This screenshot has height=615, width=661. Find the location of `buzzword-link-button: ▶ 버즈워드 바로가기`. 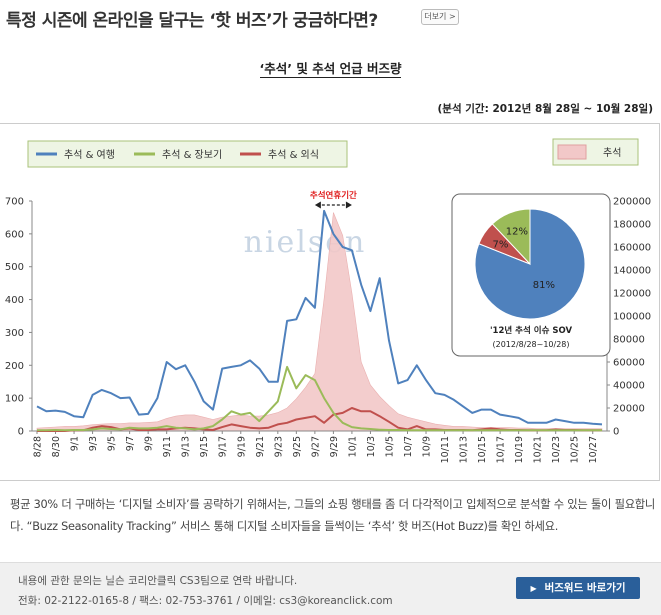

buzzword-link-button: ▶ 버즈워드 바로가기 is located at coordinates (578, 588).